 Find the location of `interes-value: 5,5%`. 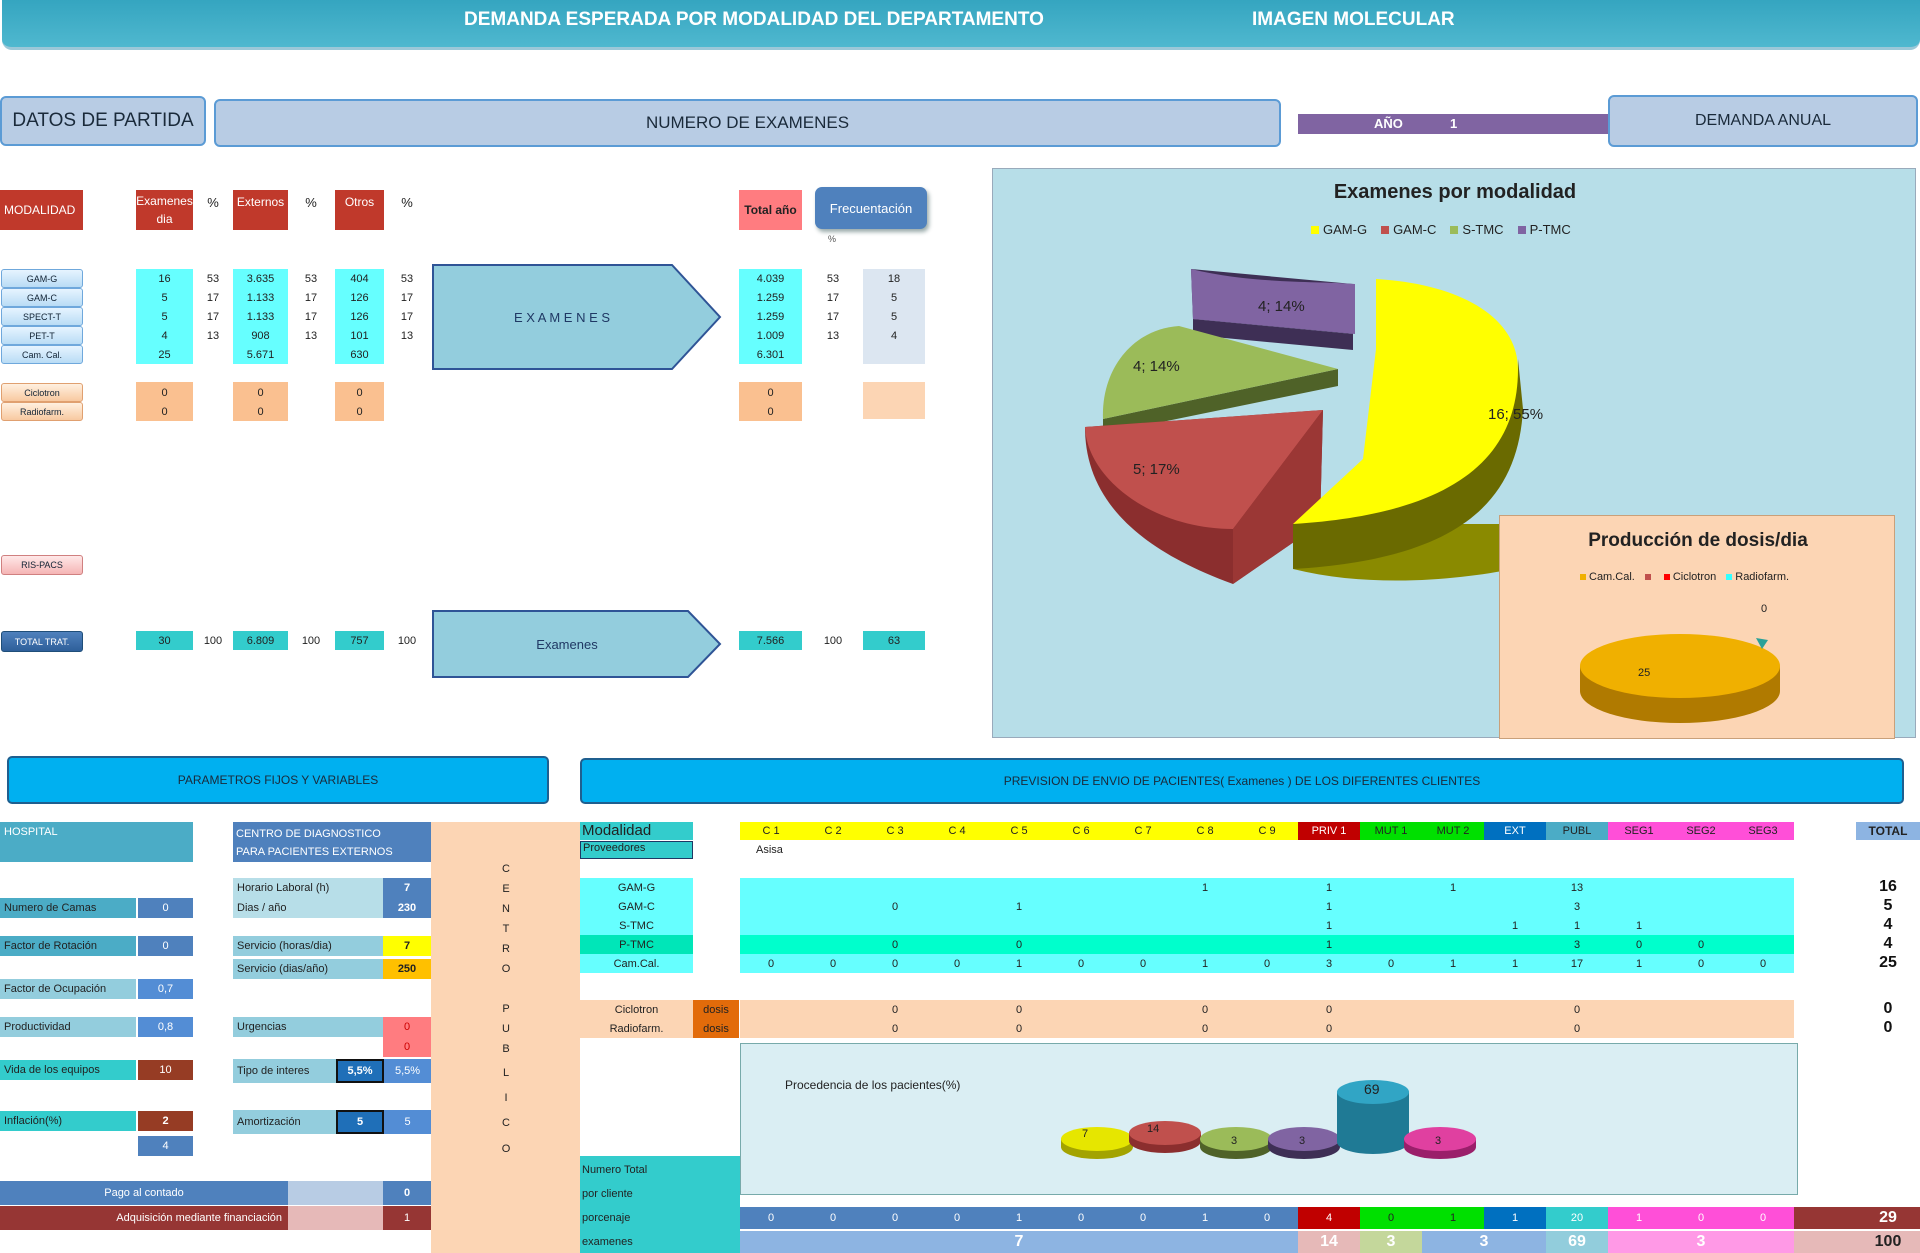

interes-value: 5,5% is located at coordinates (360, 1071).